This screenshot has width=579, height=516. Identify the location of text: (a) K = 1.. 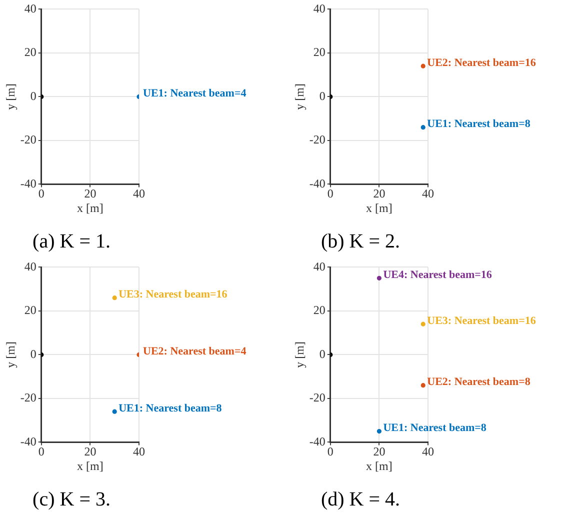
(71, 241).